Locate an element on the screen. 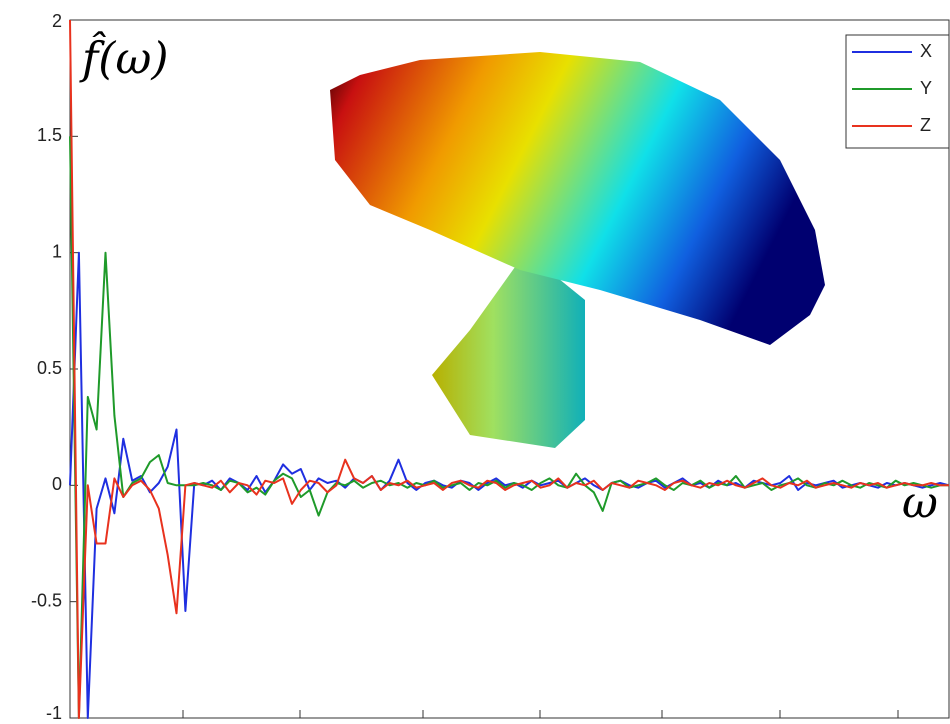 The width and height of the screenshot is (950, 724). y-tick-label: -1 is located at coordinates (54, 713).